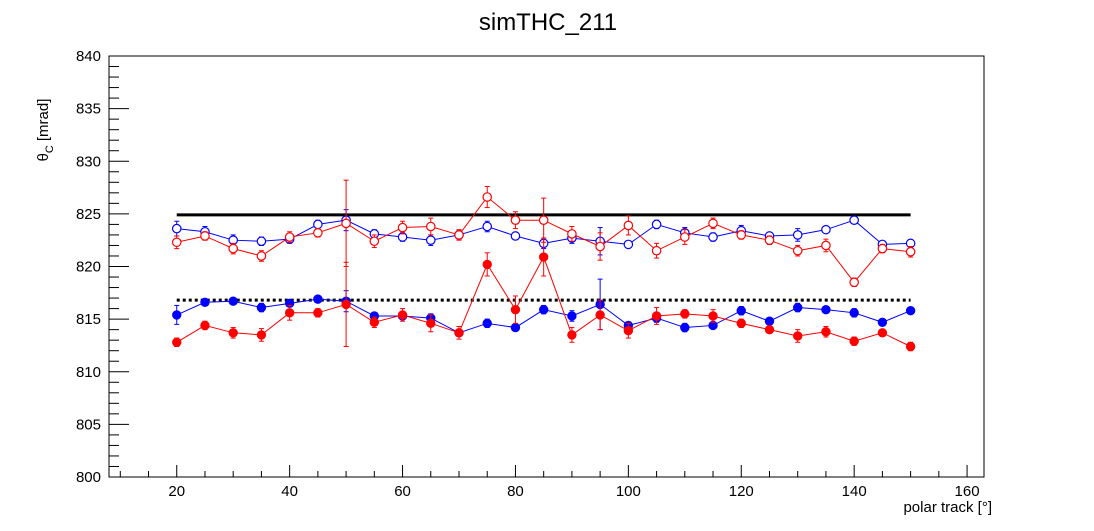  What do you see at coordinates (548, 22) in the screenshot?
I see `chart-title: simTHC_211` at bounding box center [548, 22].